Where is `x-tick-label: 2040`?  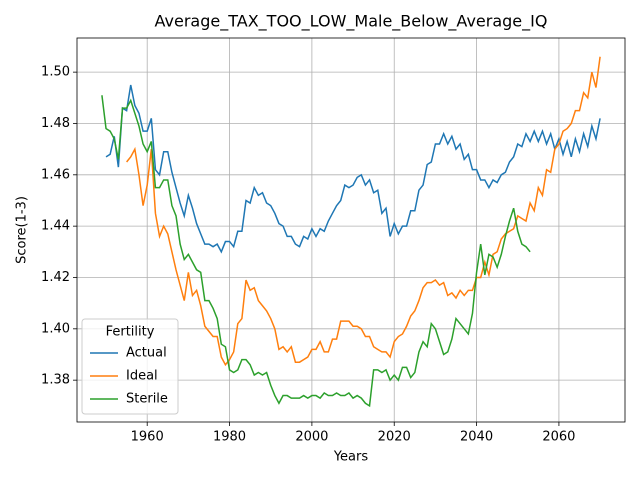 x-tick-label: 2040 is located at coordinates (476, 437).